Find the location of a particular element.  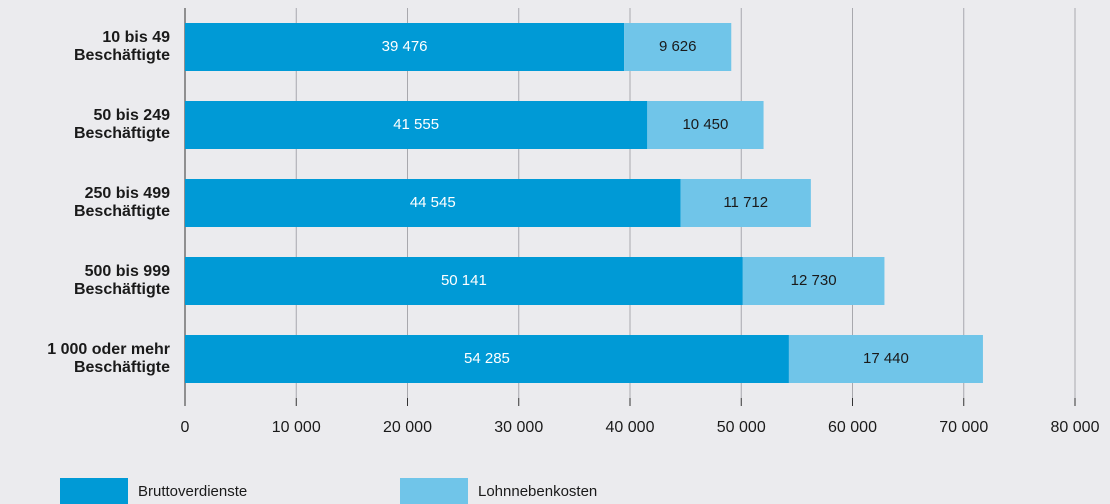

value-label: 41 555 is located at coordinates (416, 124).